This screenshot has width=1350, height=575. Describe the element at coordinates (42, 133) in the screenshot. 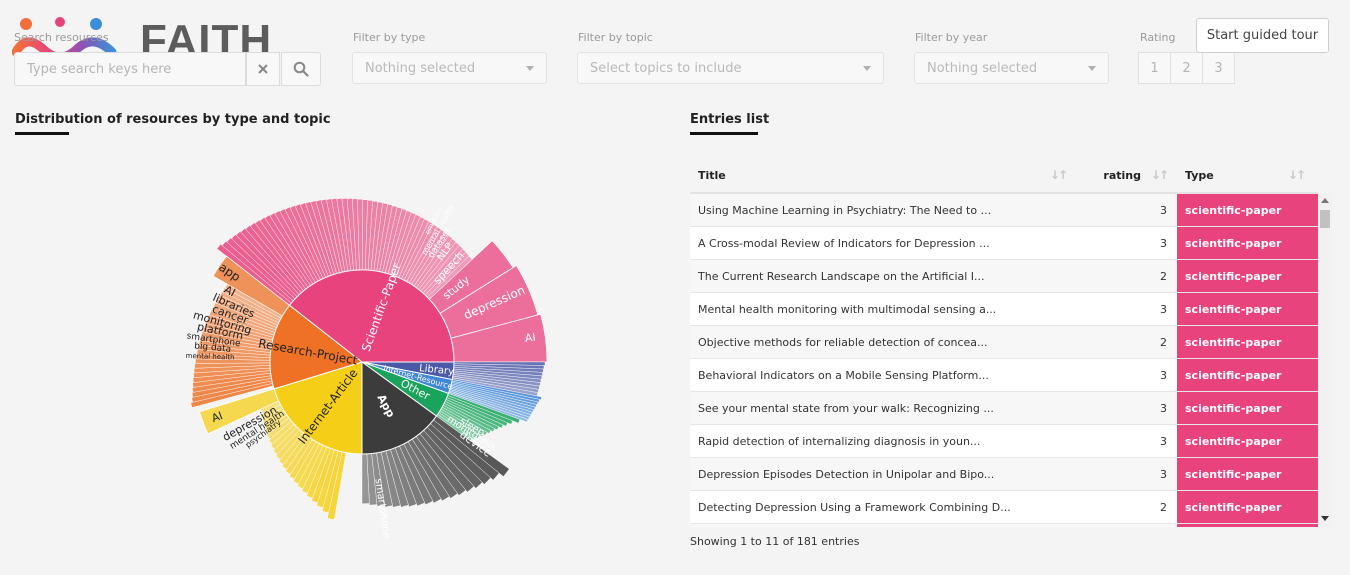

I see `chart-title-underline` at that location.